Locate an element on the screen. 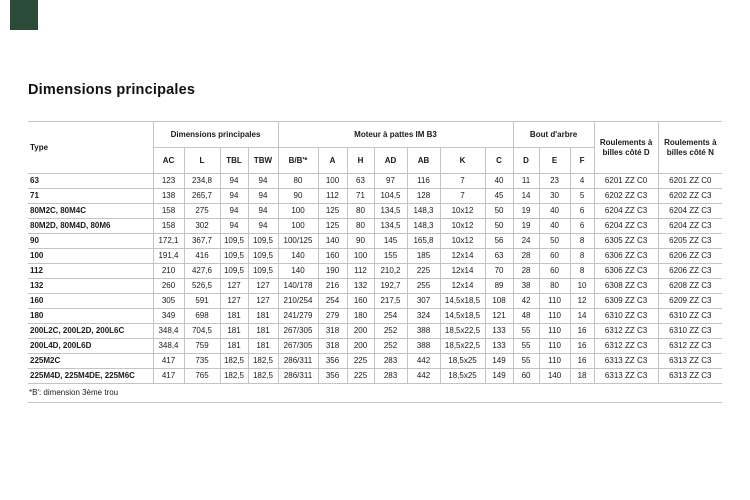  table-cell: 132 is located at coordinates (360, 286).